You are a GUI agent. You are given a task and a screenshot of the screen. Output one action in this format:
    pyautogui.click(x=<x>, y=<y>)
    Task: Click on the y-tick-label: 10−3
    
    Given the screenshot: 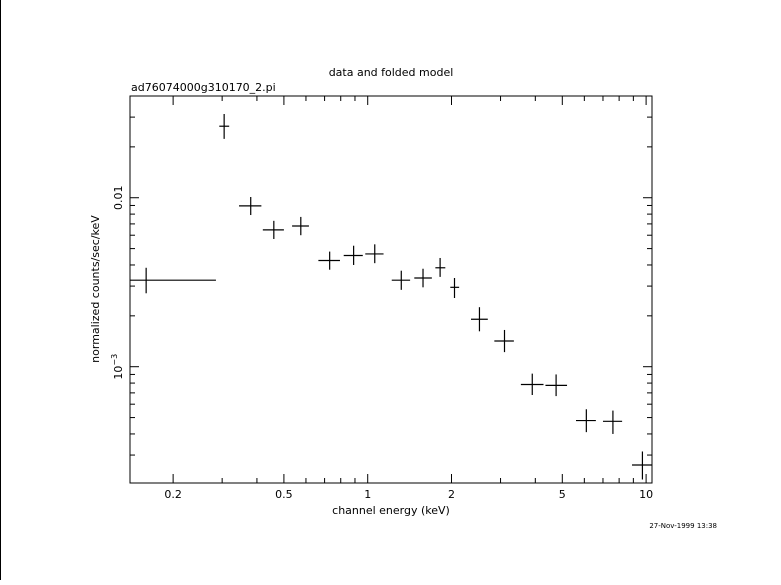 What is the action you would take?
    pyautogui.click(x=117, y=367)
    